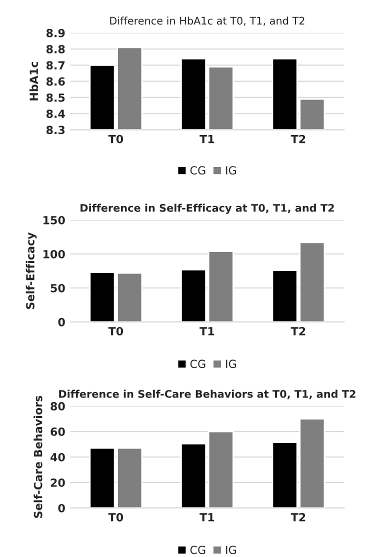  Describe the element at coordinates (55, 130) in the screenshot. I see `y-tick-label: 8.3` at that location.